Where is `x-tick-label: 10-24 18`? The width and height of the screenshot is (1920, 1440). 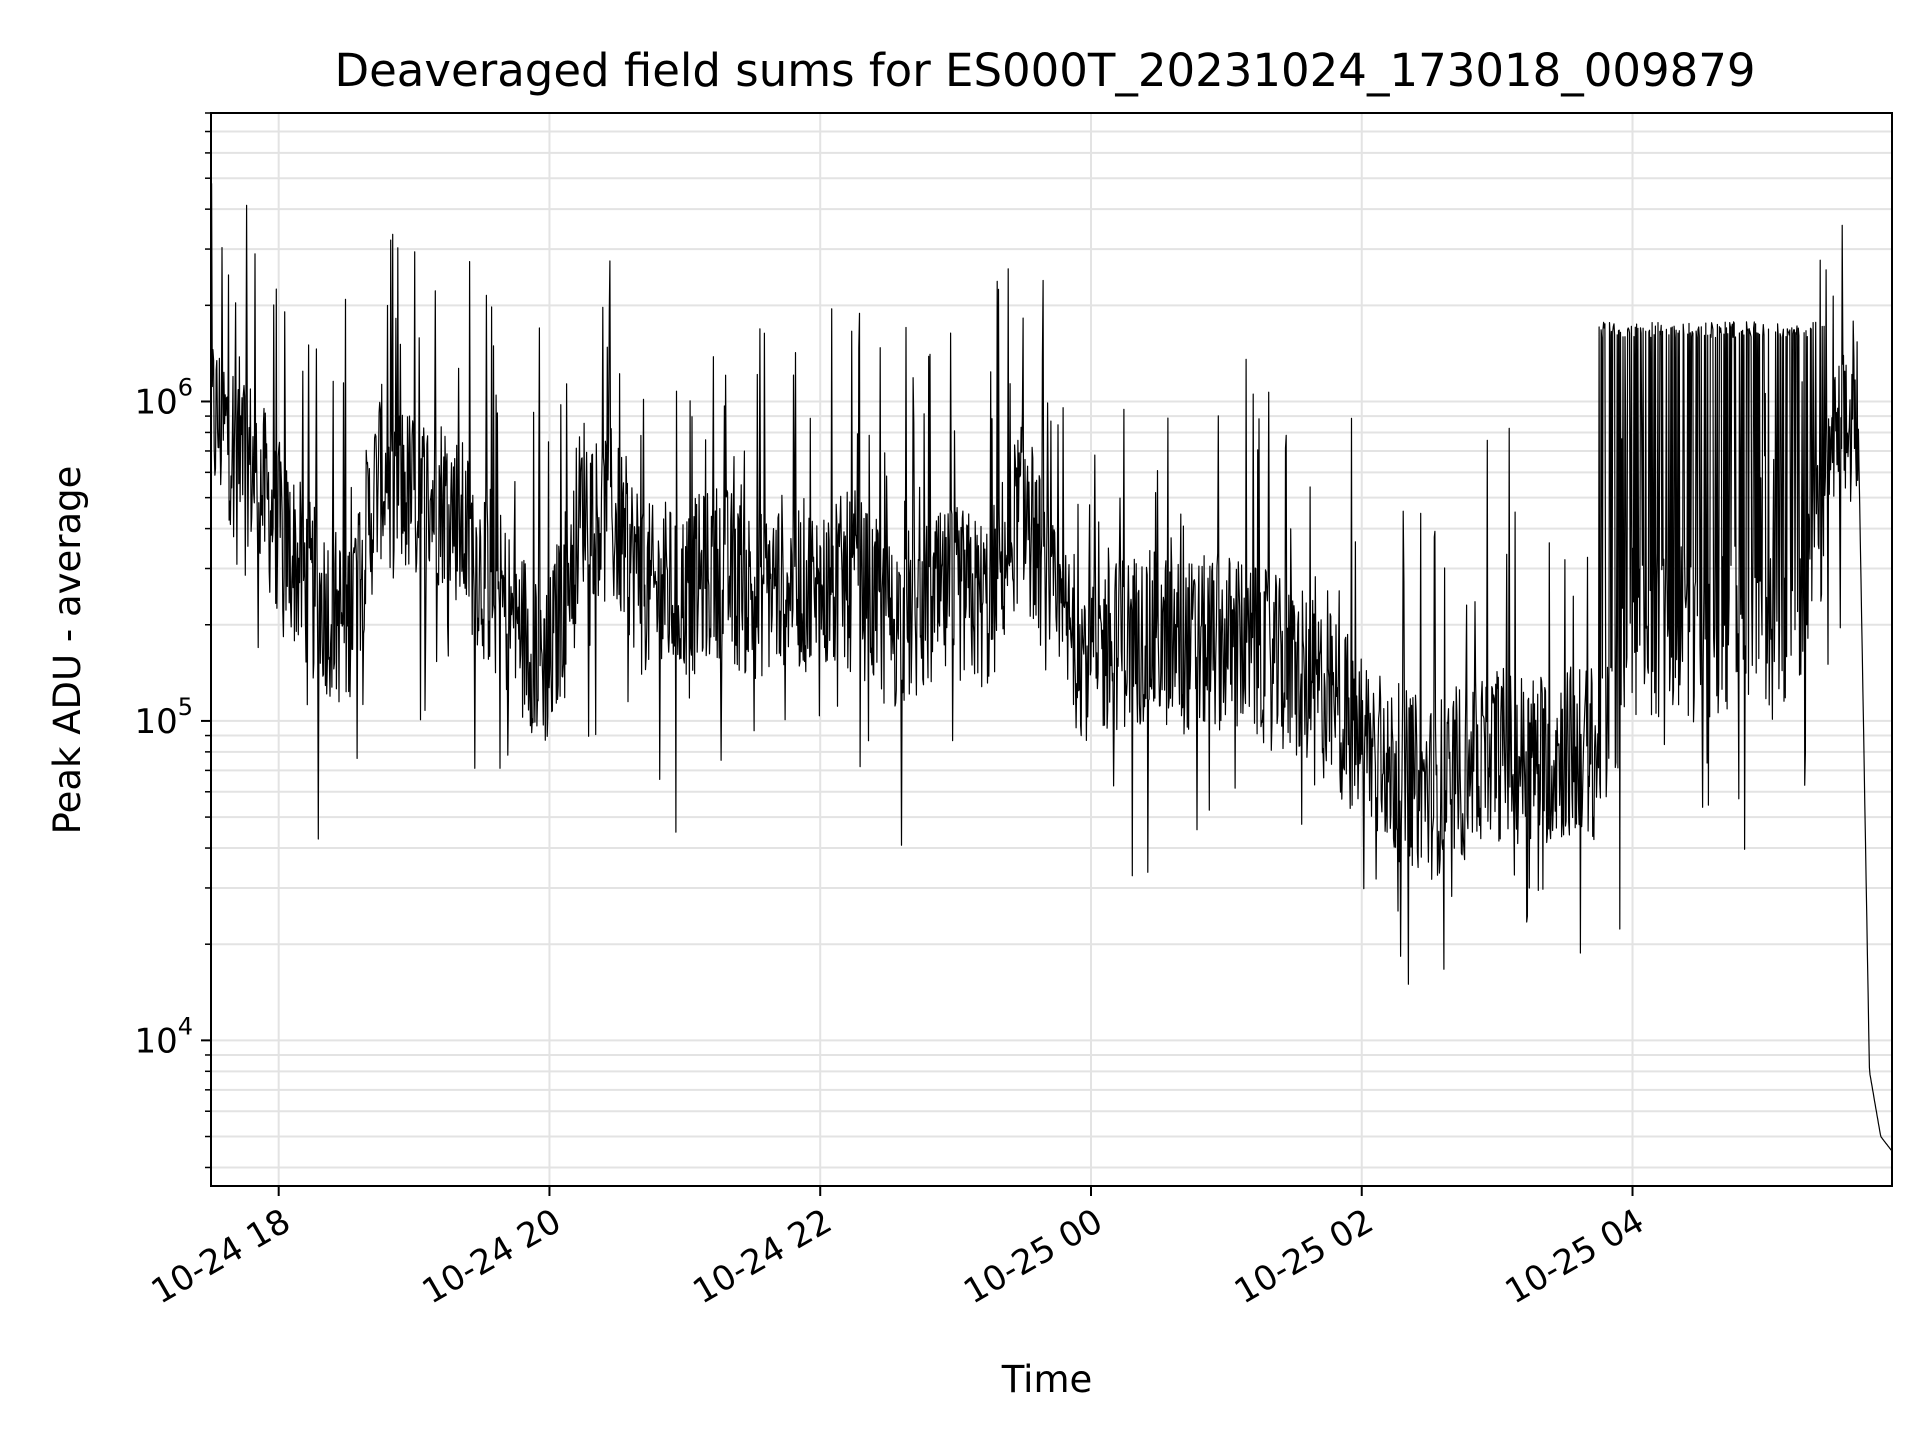
x-tick-label: 10-24 18 is located at coordinates (221, 1256).